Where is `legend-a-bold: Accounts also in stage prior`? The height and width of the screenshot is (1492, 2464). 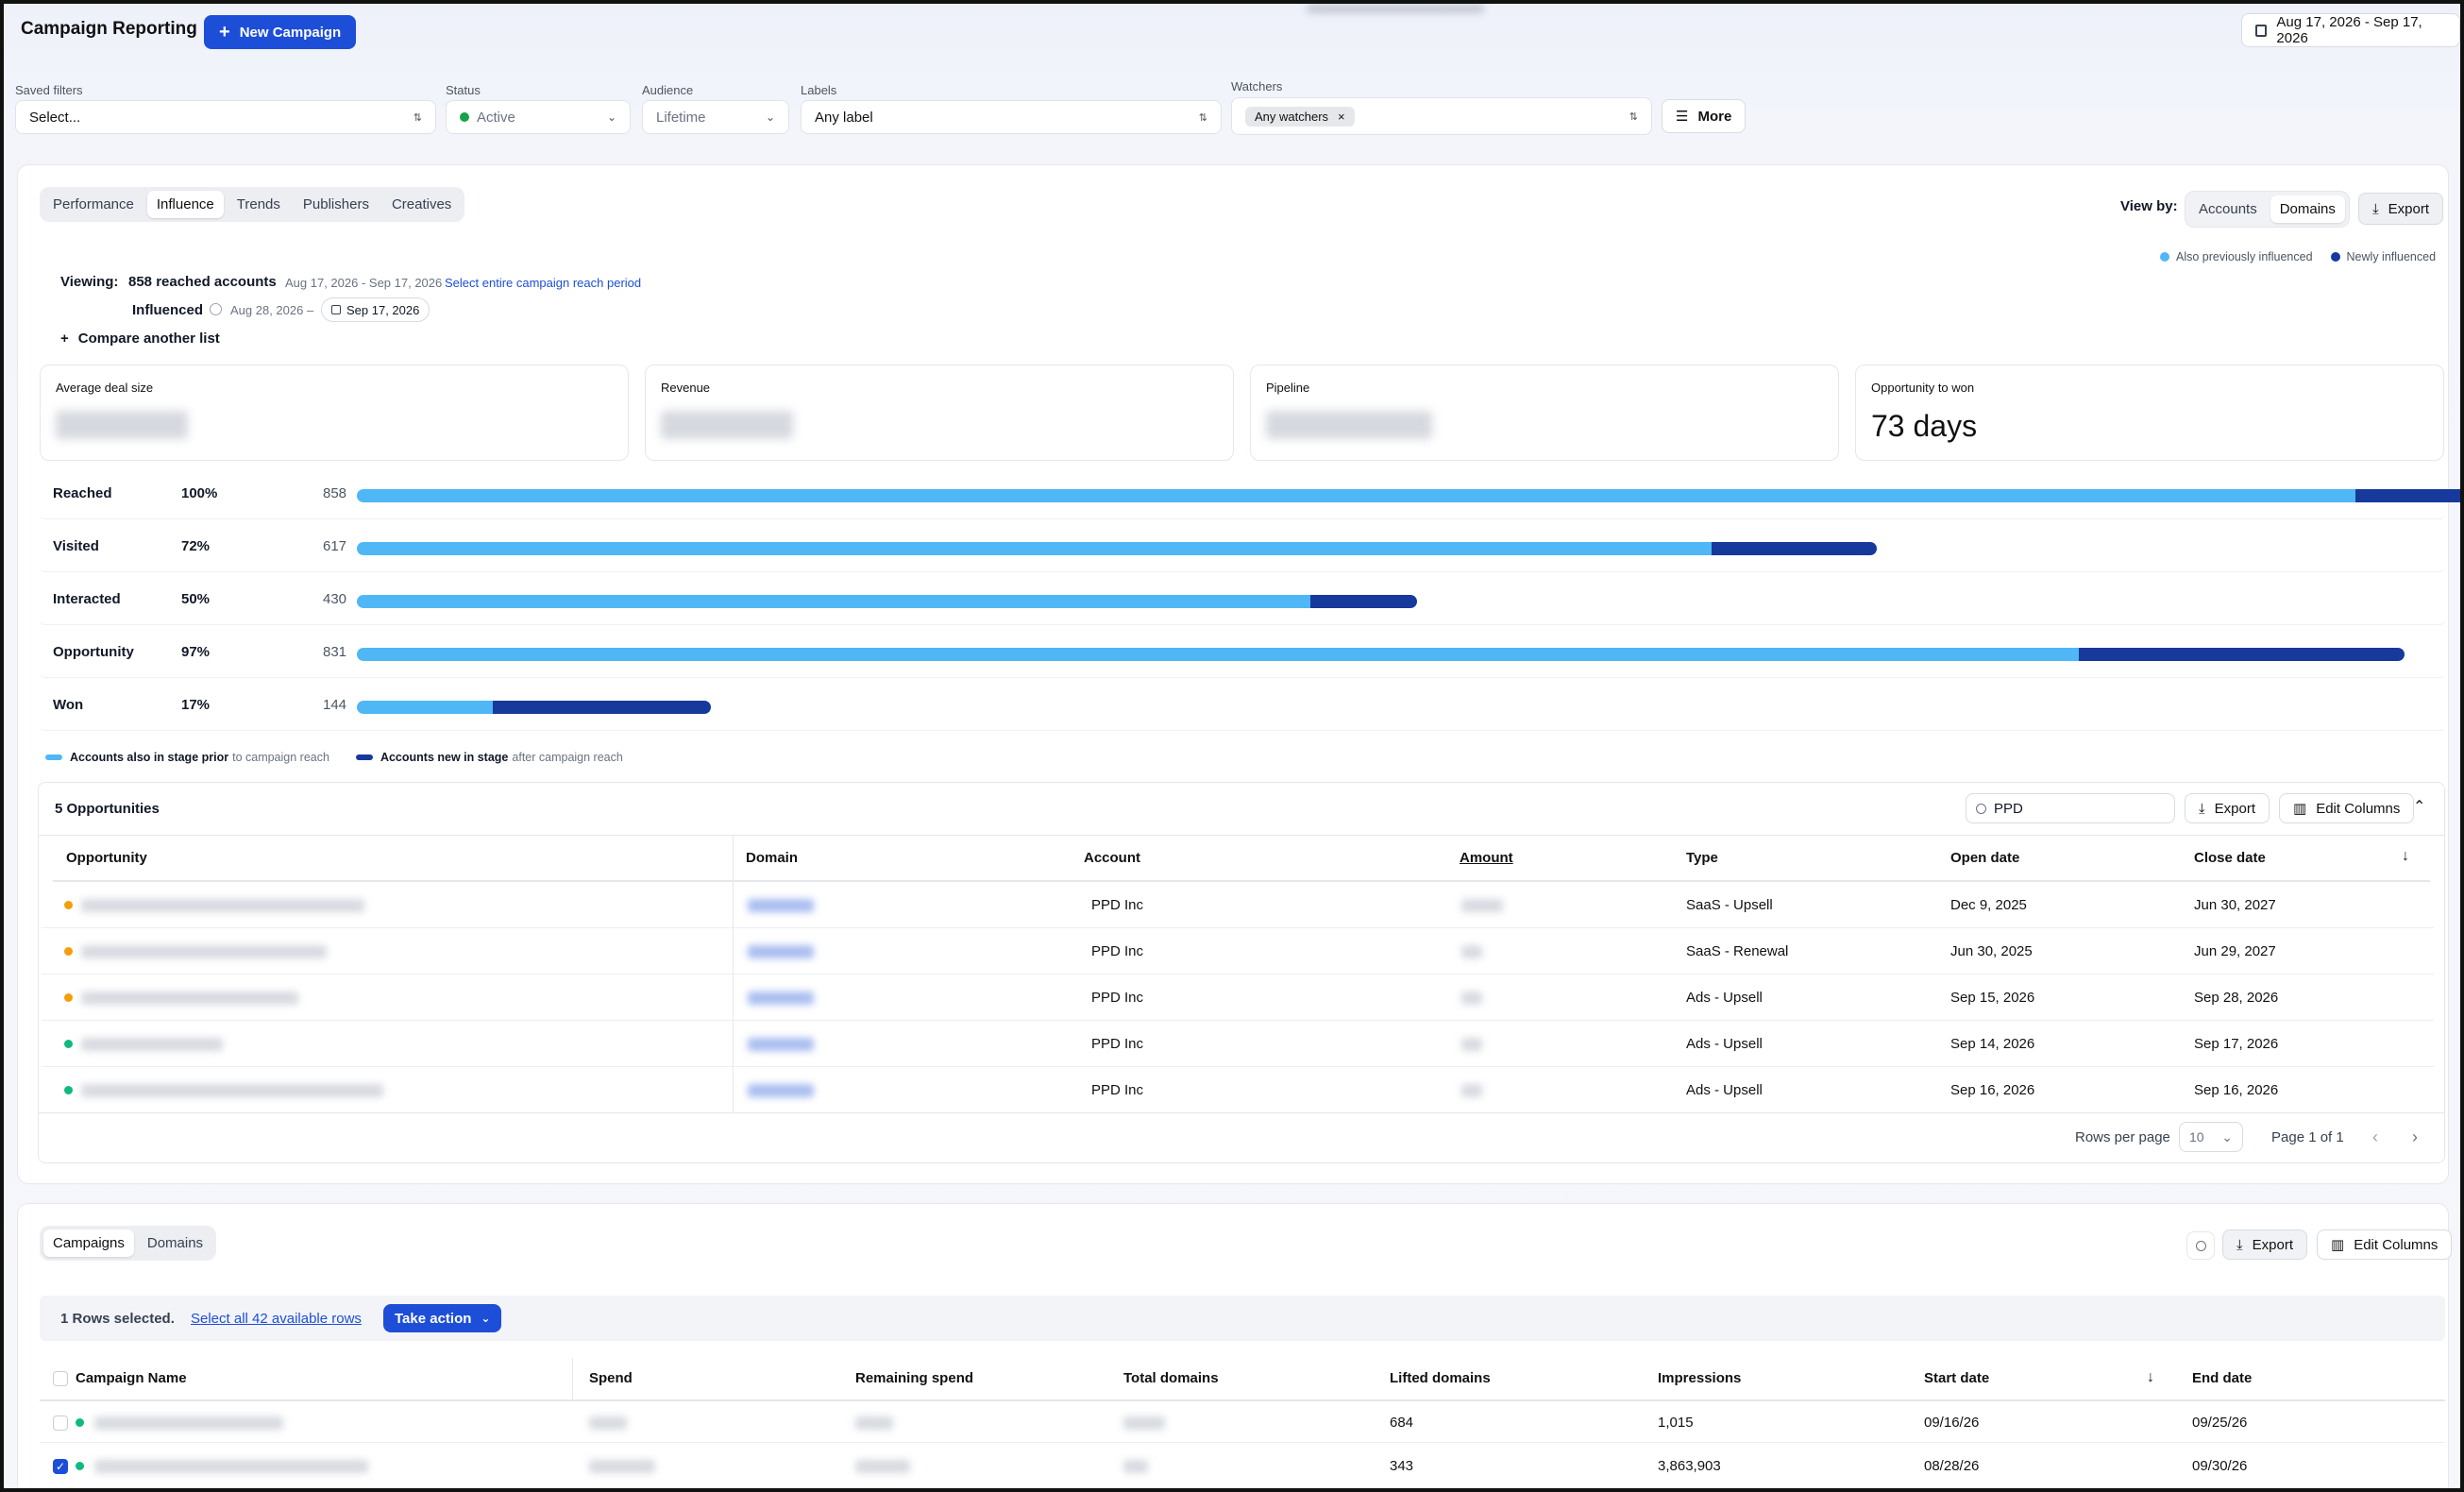 legend-a-bold: Accounts also in stage prior is located at coordinates (149, 758).